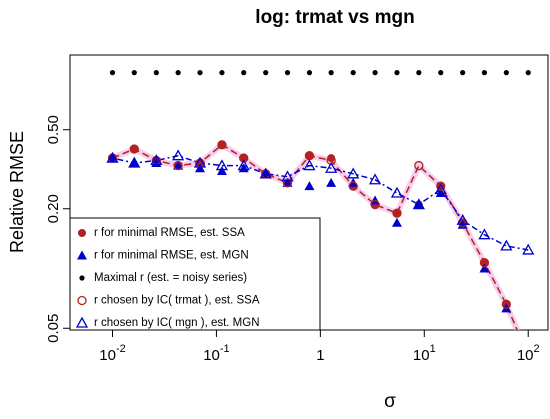 This screenshot has height=419, width=550. What do you see at coordinates (177, 323) in the screenshot?
I see `legend-label: r chosen by IC( mgn ), est. MGN` at bounding box center [177, 323].